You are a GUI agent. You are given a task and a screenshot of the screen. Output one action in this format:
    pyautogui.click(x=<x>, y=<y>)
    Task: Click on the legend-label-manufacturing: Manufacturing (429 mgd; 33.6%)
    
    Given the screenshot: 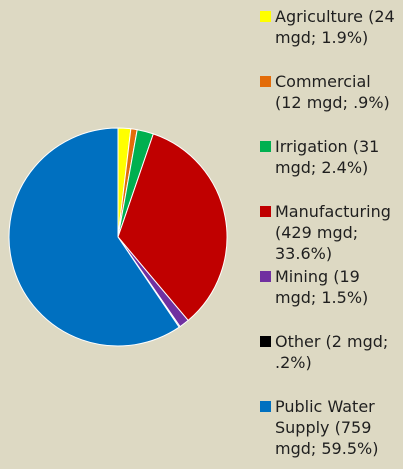 What is the action you would take?
    pyautogui.click(x=333, y=232)
    